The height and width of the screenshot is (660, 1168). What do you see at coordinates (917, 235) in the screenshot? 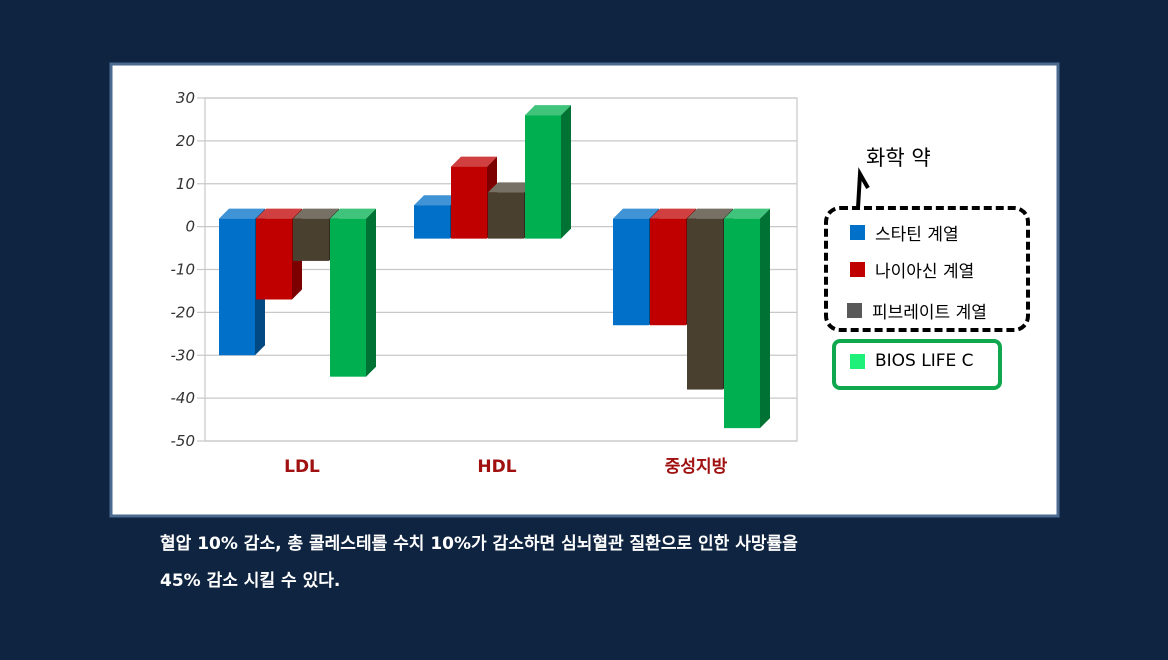
I see `legend-label-statin: 스타틴 계열` at bounding box center [917, 235].